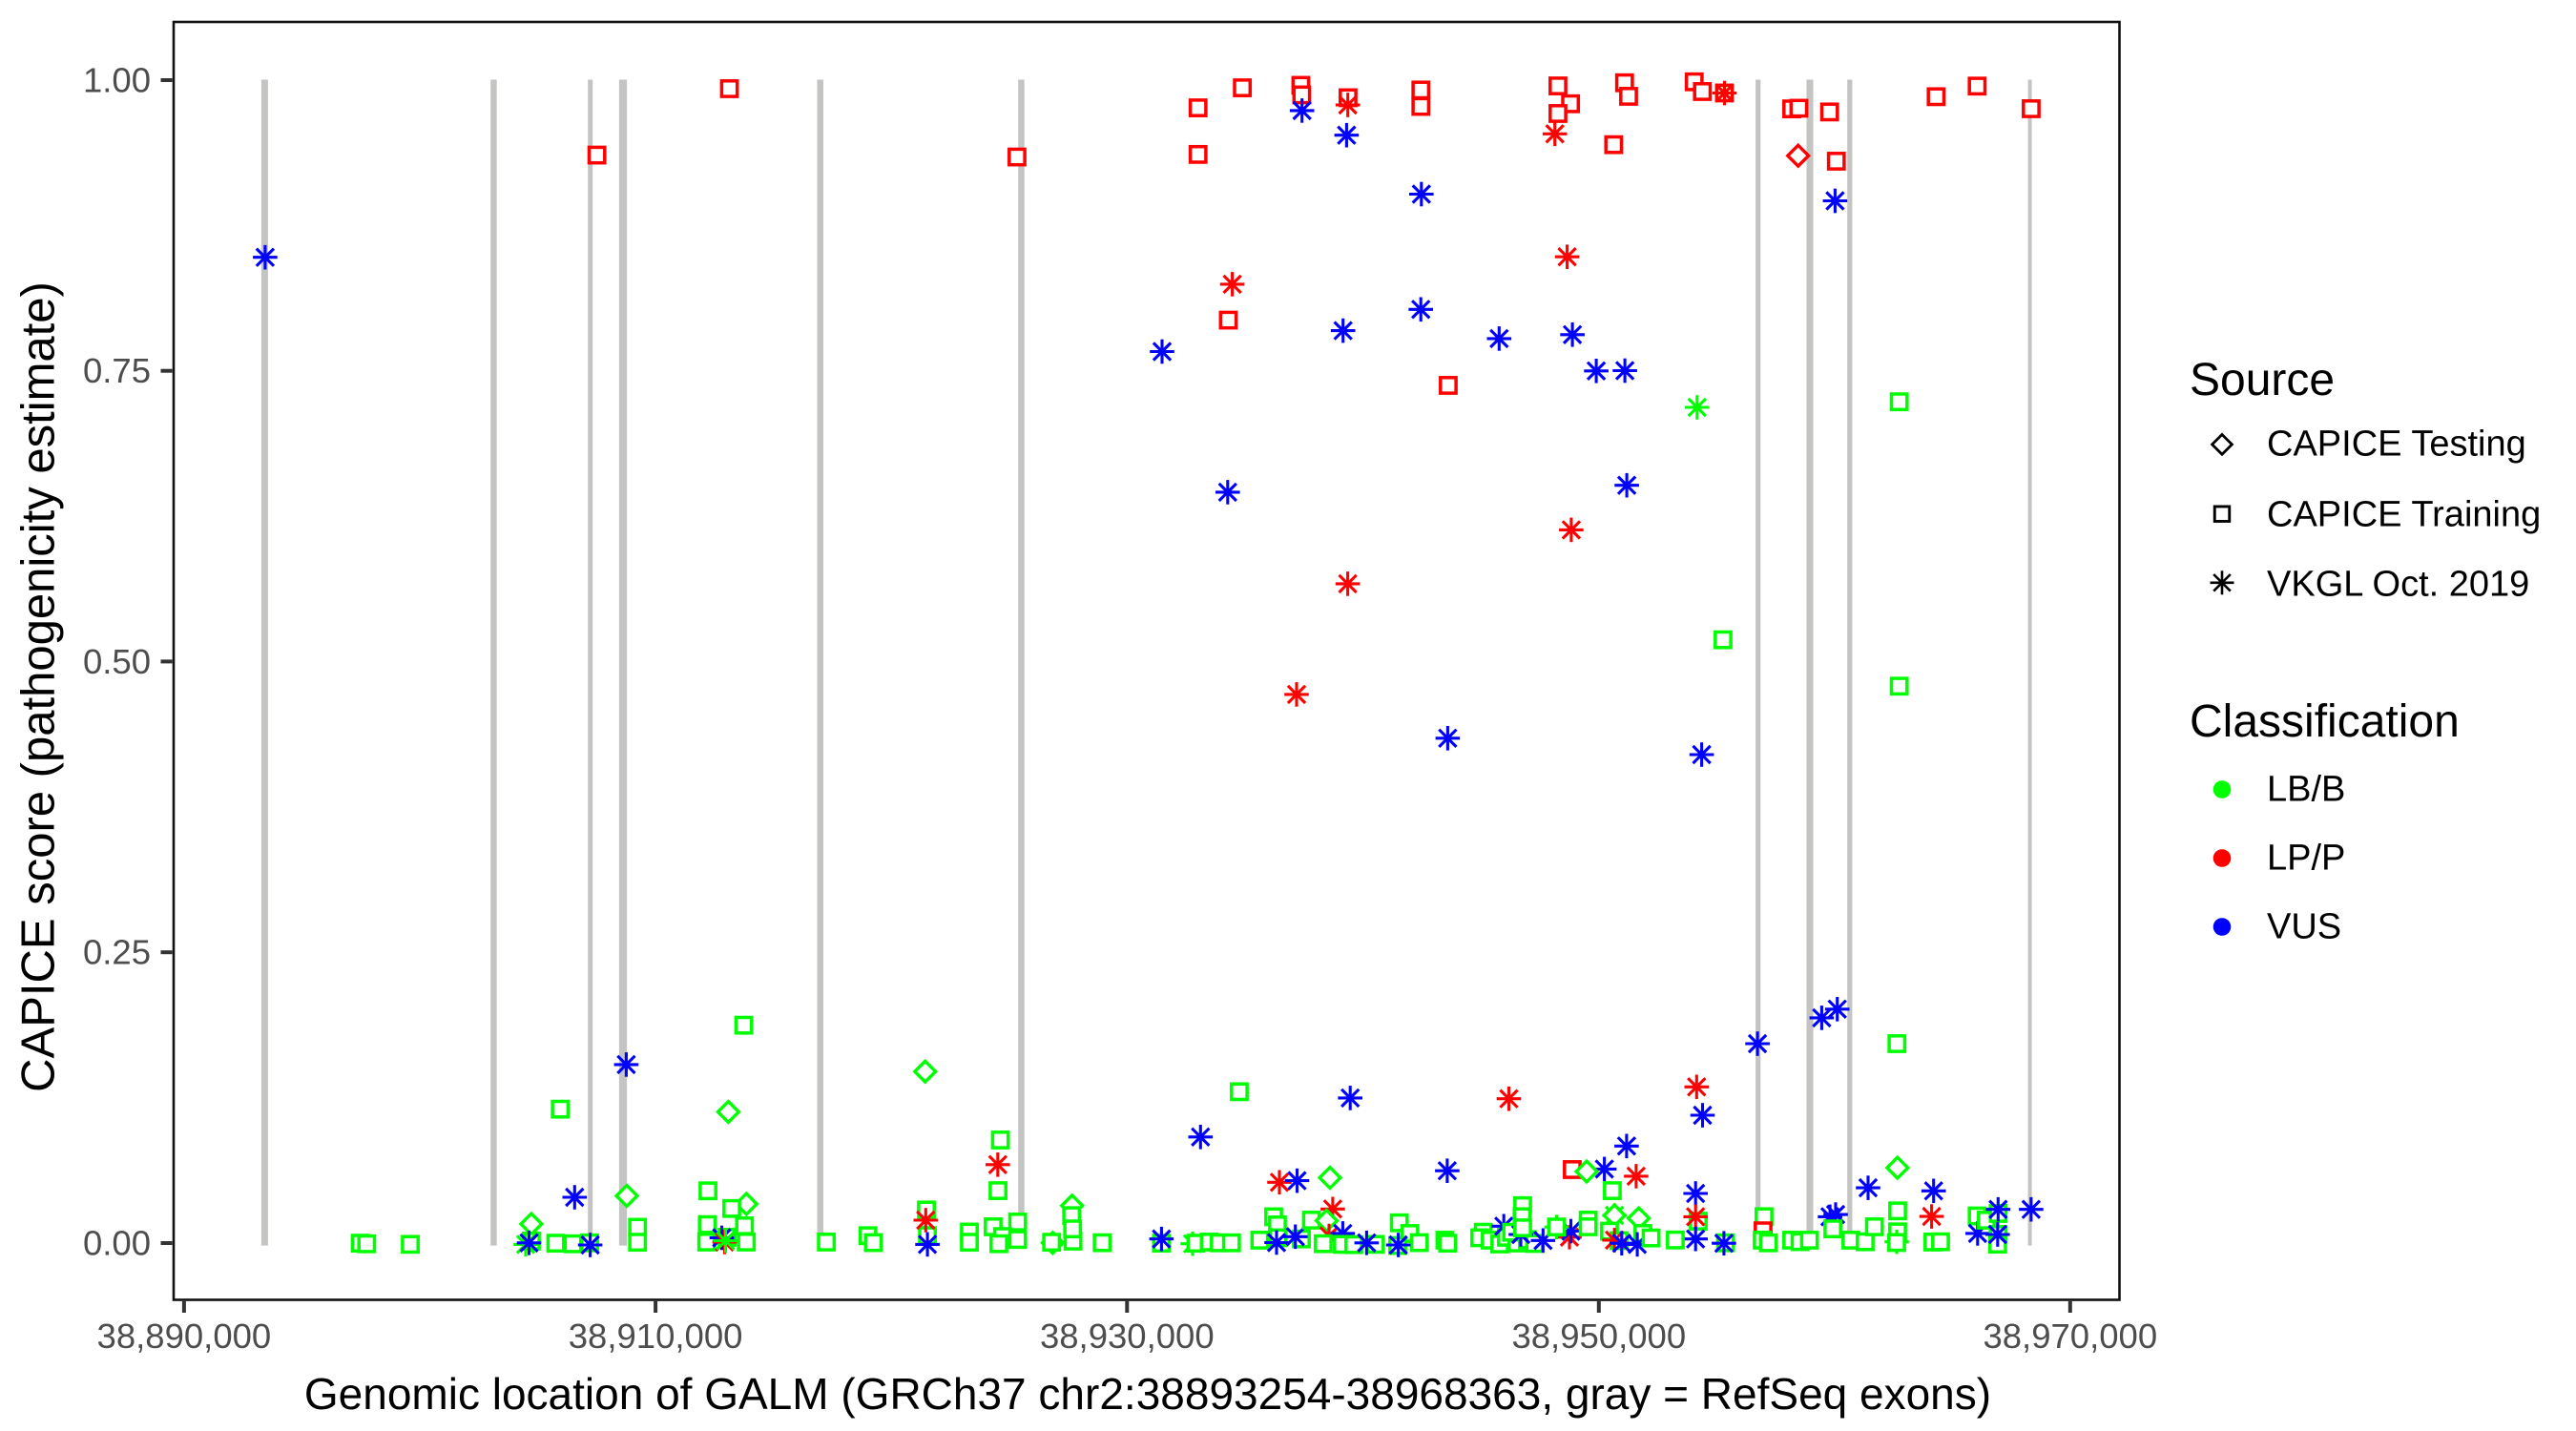 This screenshot has height=1431, width=2576. Describe the element at coordinates (2262, 380) in the screenshot. I see `svg-text: Source` at that location.